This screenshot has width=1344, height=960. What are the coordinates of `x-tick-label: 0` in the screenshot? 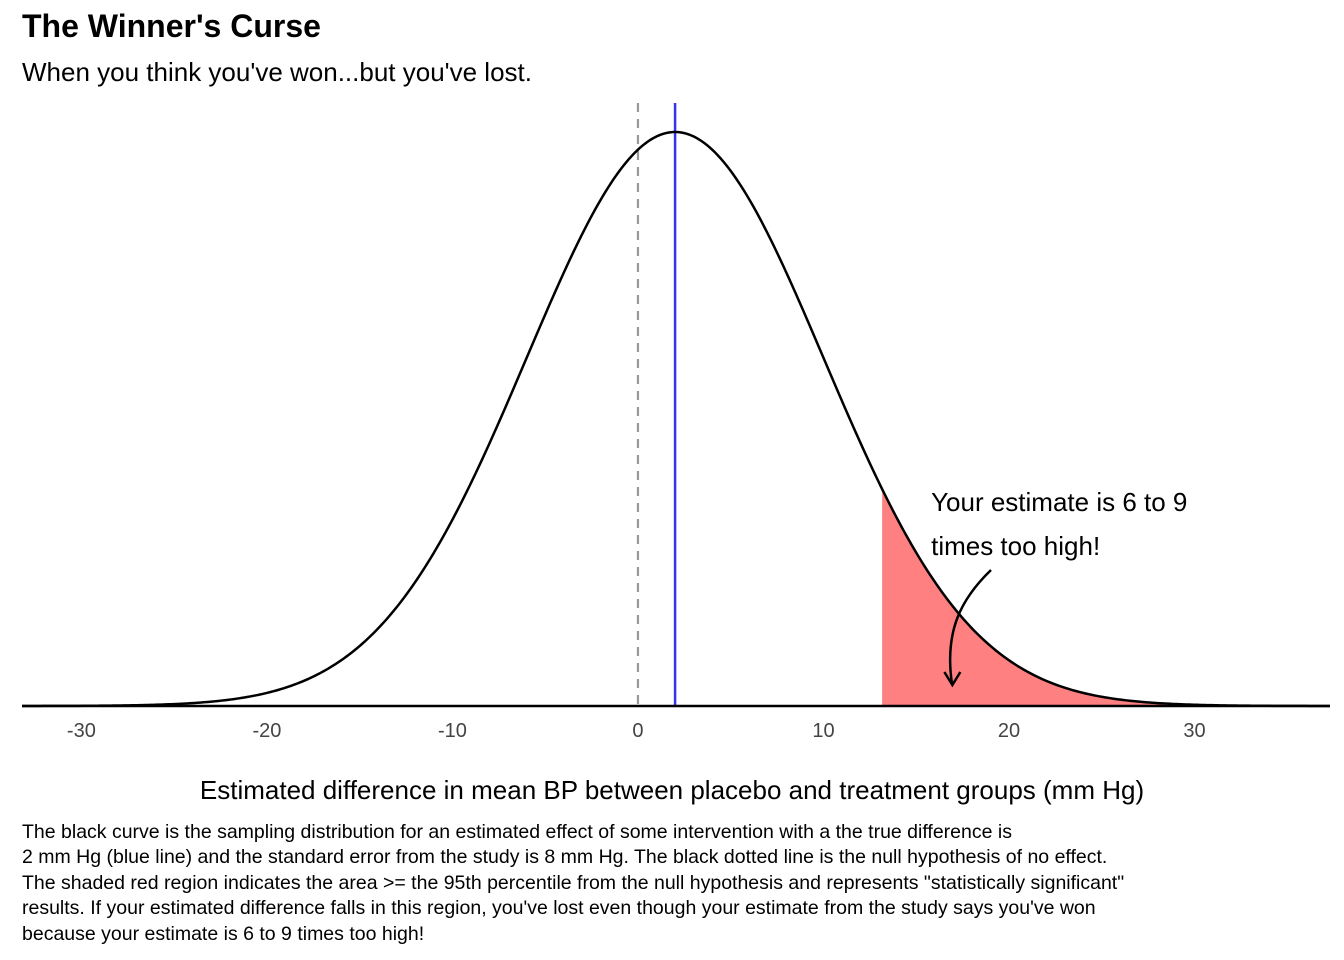 It's located at (637, 731).